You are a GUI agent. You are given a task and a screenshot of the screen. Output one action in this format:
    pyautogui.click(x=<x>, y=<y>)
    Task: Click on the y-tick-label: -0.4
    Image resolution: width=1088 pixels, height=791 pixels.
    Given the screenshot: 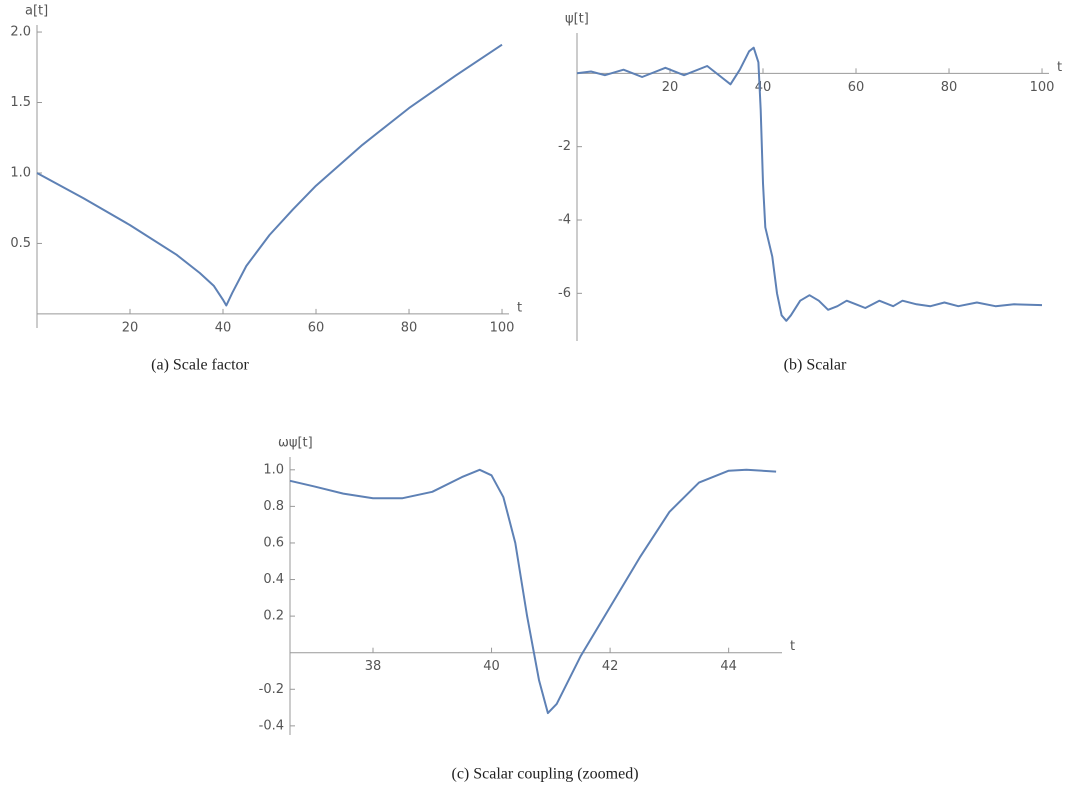 What is the action you would take?
    pyautogui.click(x=271, y=725)
    